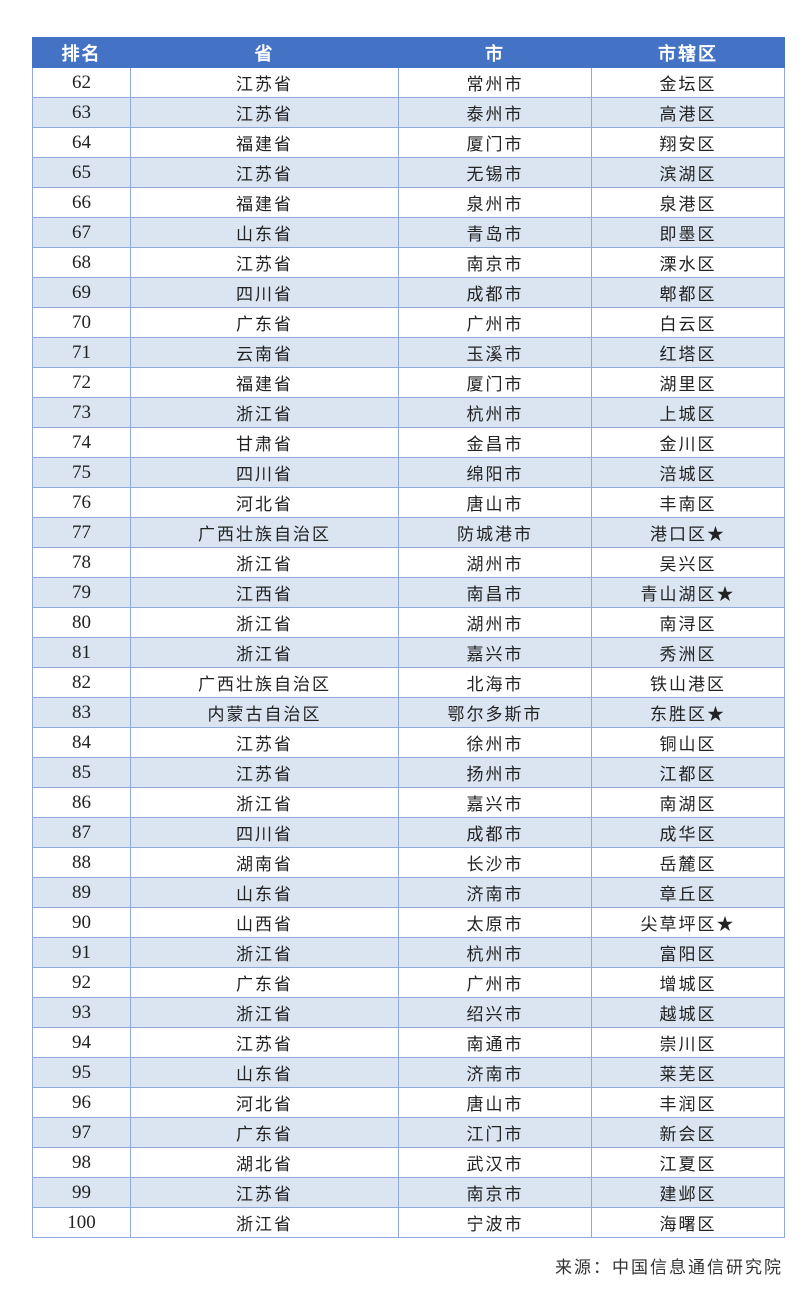 The width and height of the screenshot is (807, 1290). I want to click on table-row: 63 江苏省 泰州市 高港区, so click(408, 112).